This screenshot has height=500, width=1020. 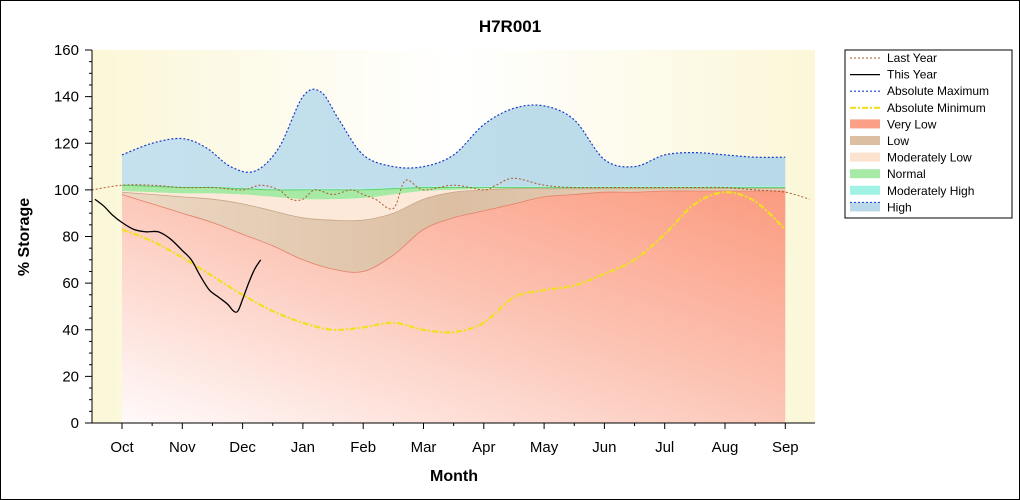 What do you see at coordinates (453, 130) in the screenshot?
I see `series-line-absolute-maximum` at bounding box center [453, 130].